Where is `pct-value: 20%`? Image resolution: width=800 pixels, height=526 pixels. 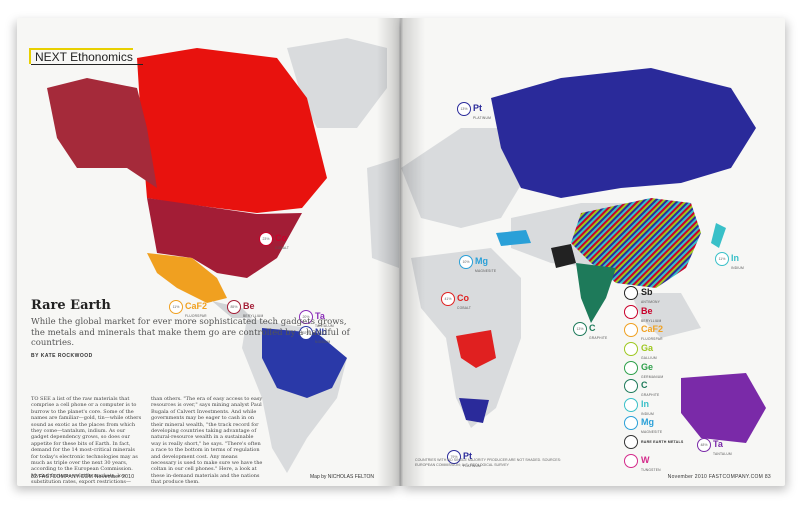 pct-value: 20% is located at coordinates (306, 317).